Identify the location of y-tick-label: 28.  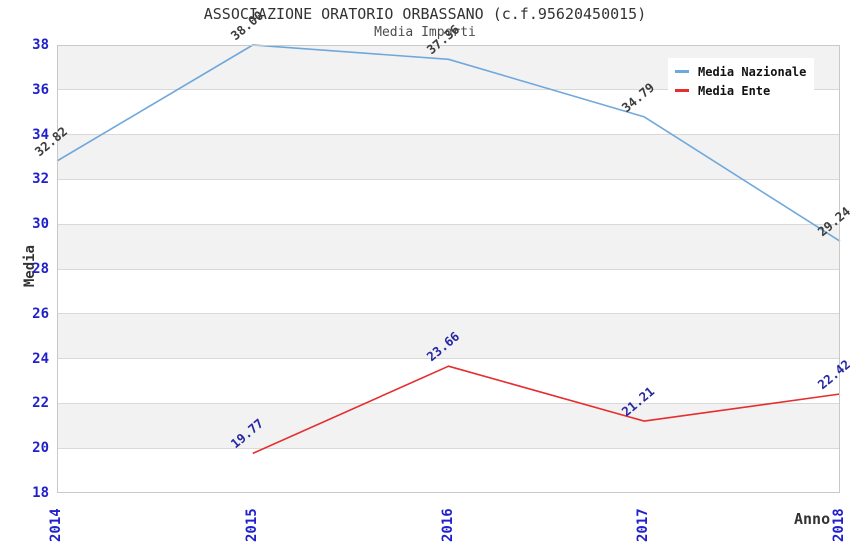
(40, 269).